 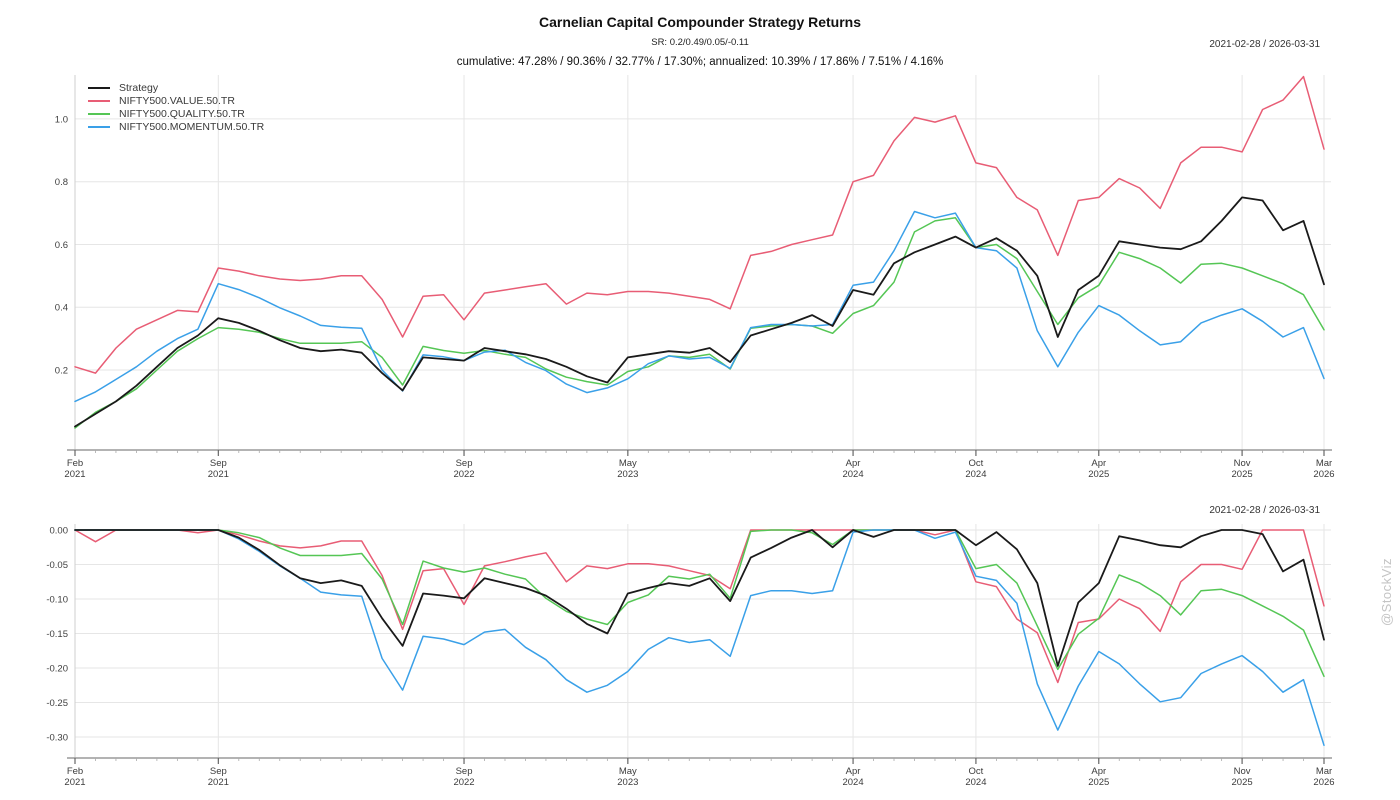 What do you see at coordinates (1386, 592) in the screenshot?
I see `watermark: @StockViz` at bounding box center [1386, 592].